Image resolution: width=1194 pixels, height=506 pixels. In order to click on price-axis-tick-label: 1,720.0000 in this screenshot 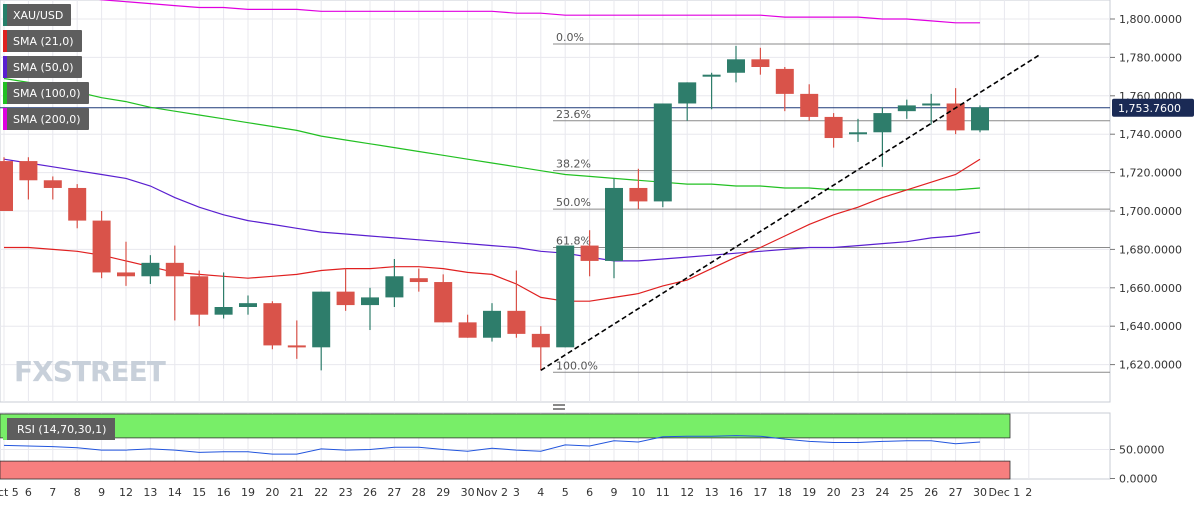, I will do `click(1150, 173)`.